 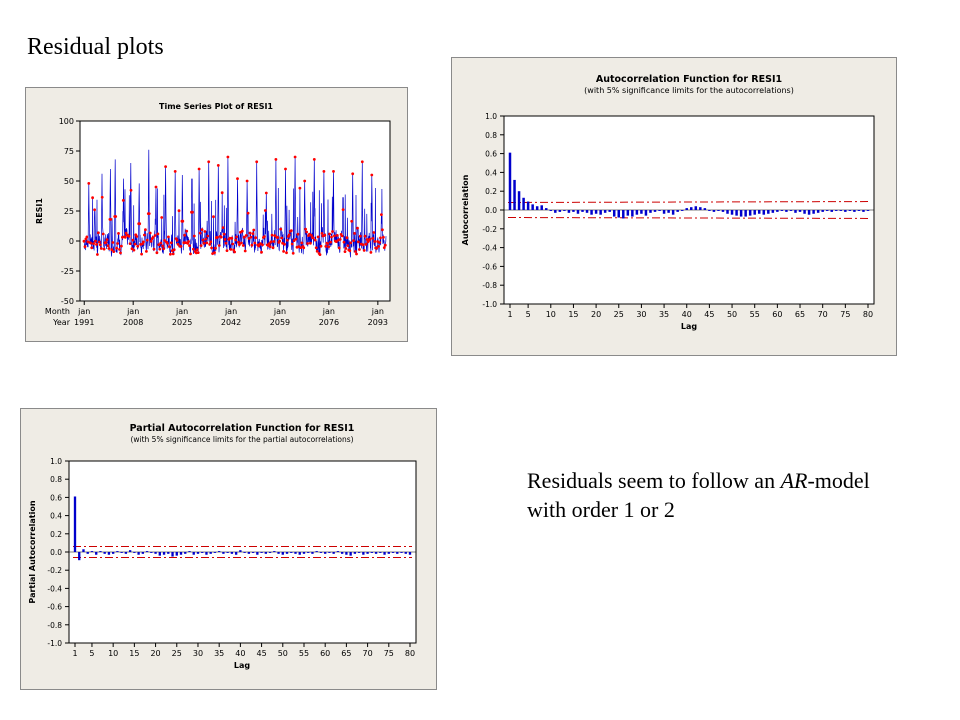 I want to click on y-tick-label: -0.4, so click(x=489, y=248).